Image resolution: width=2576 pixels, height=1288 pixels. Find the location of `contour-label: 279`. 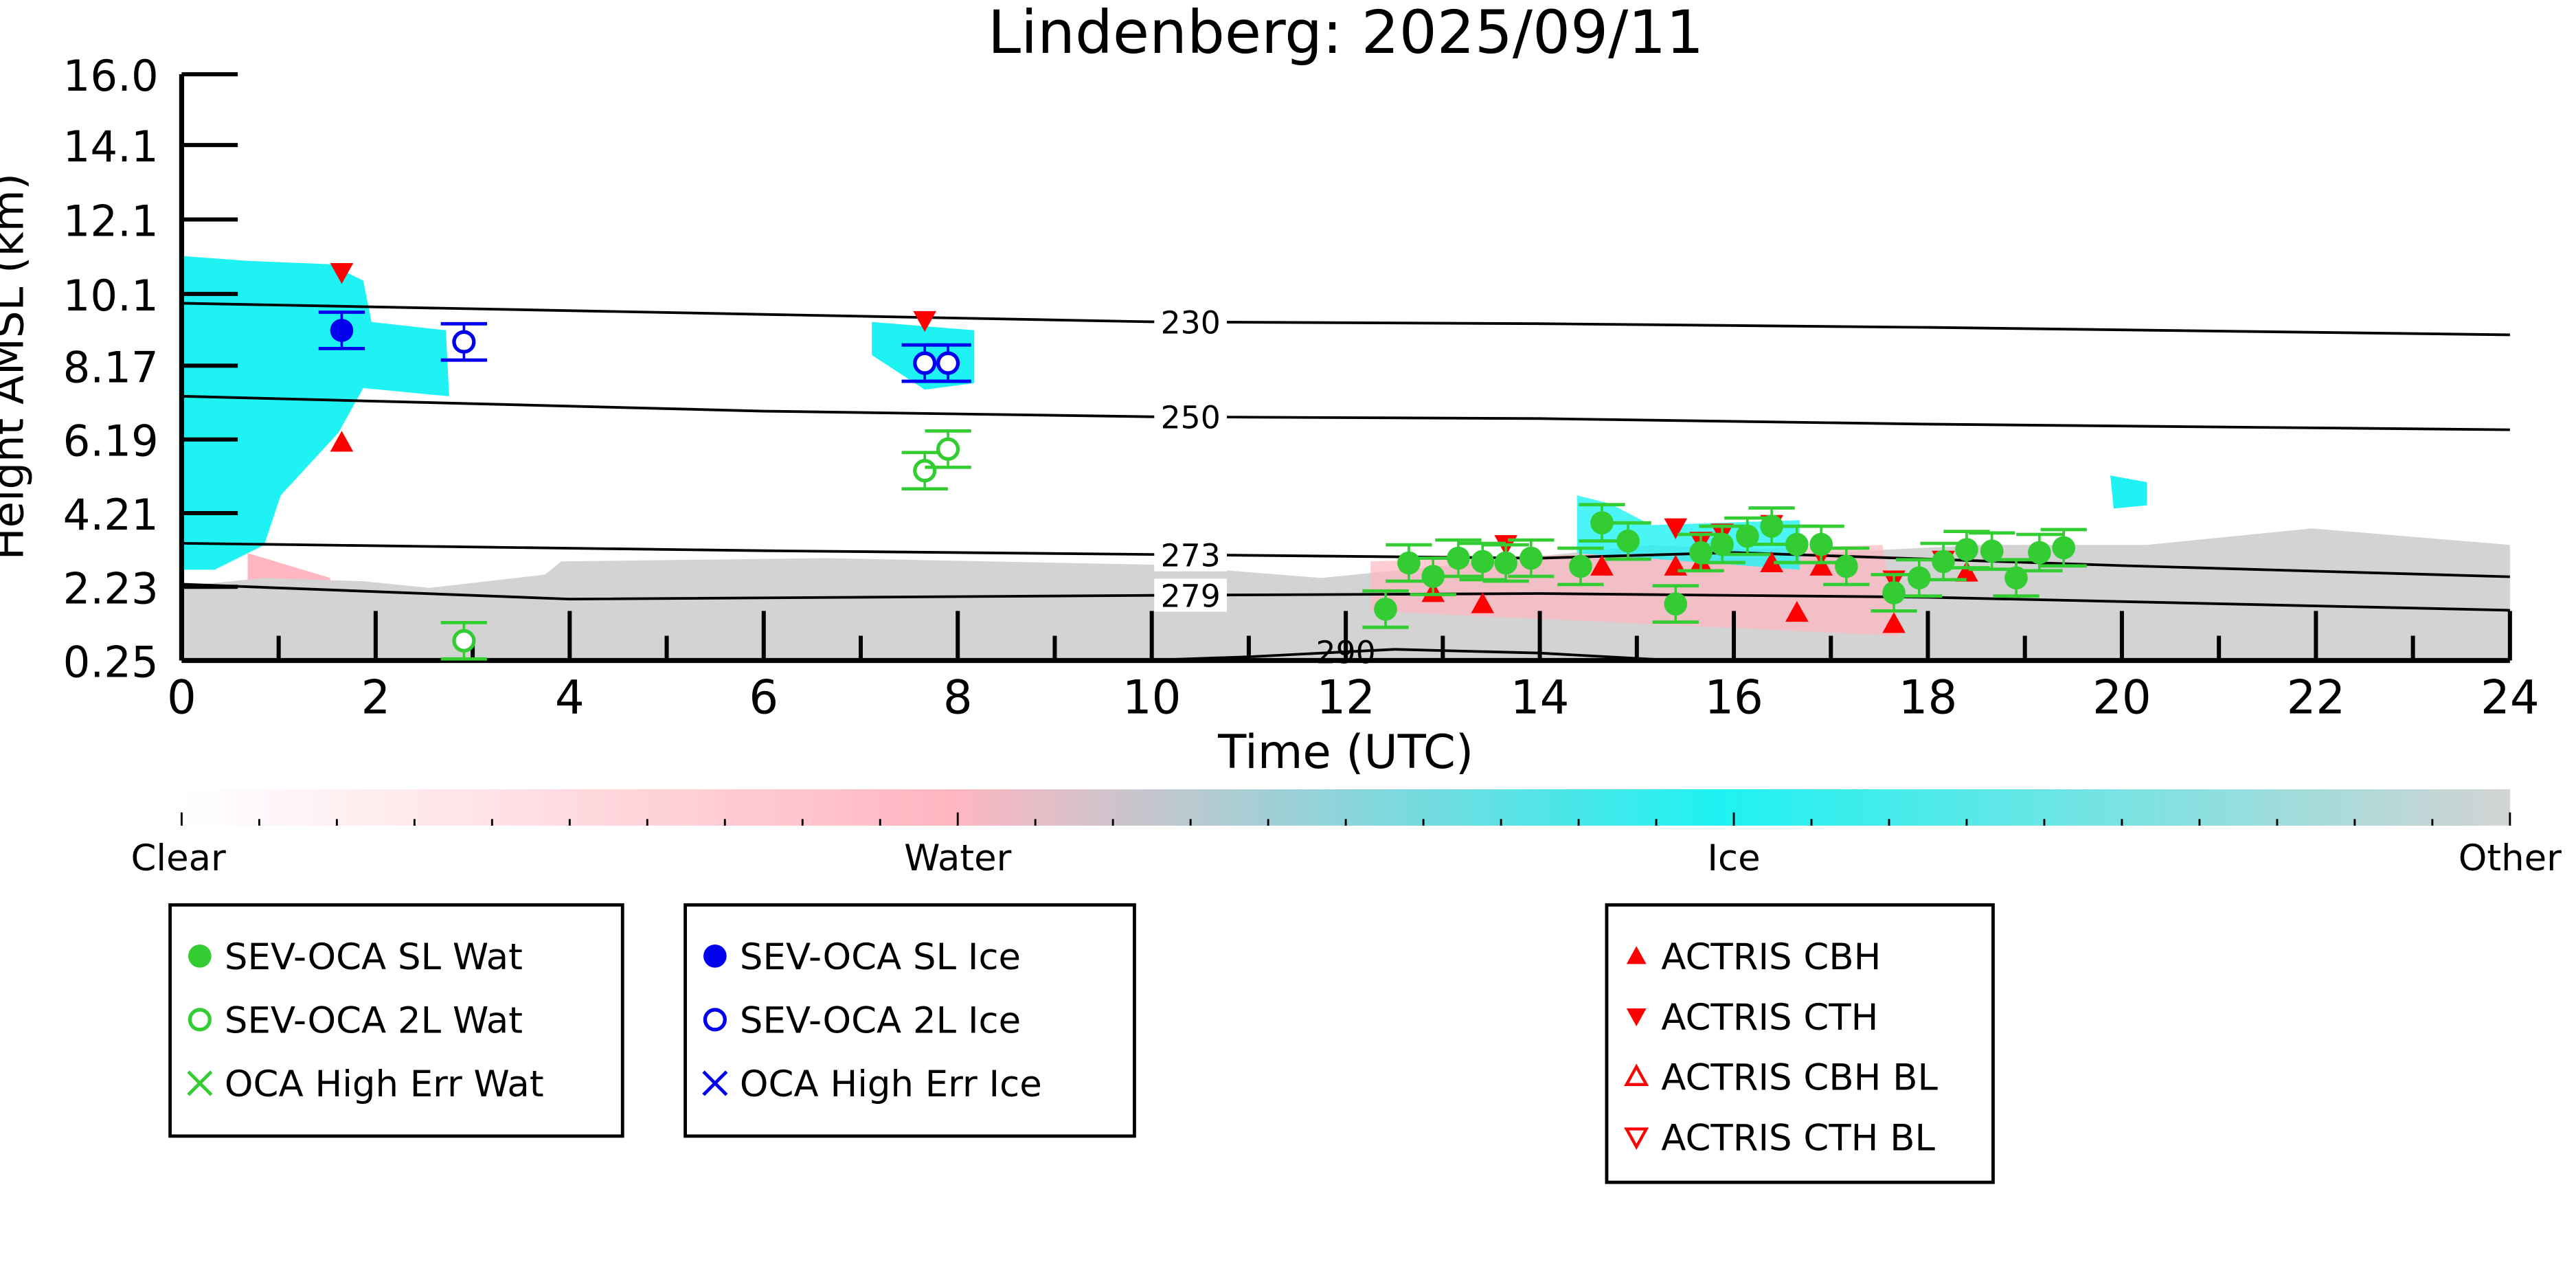

contour-label: 279 is located at coordinates (1191, 596).